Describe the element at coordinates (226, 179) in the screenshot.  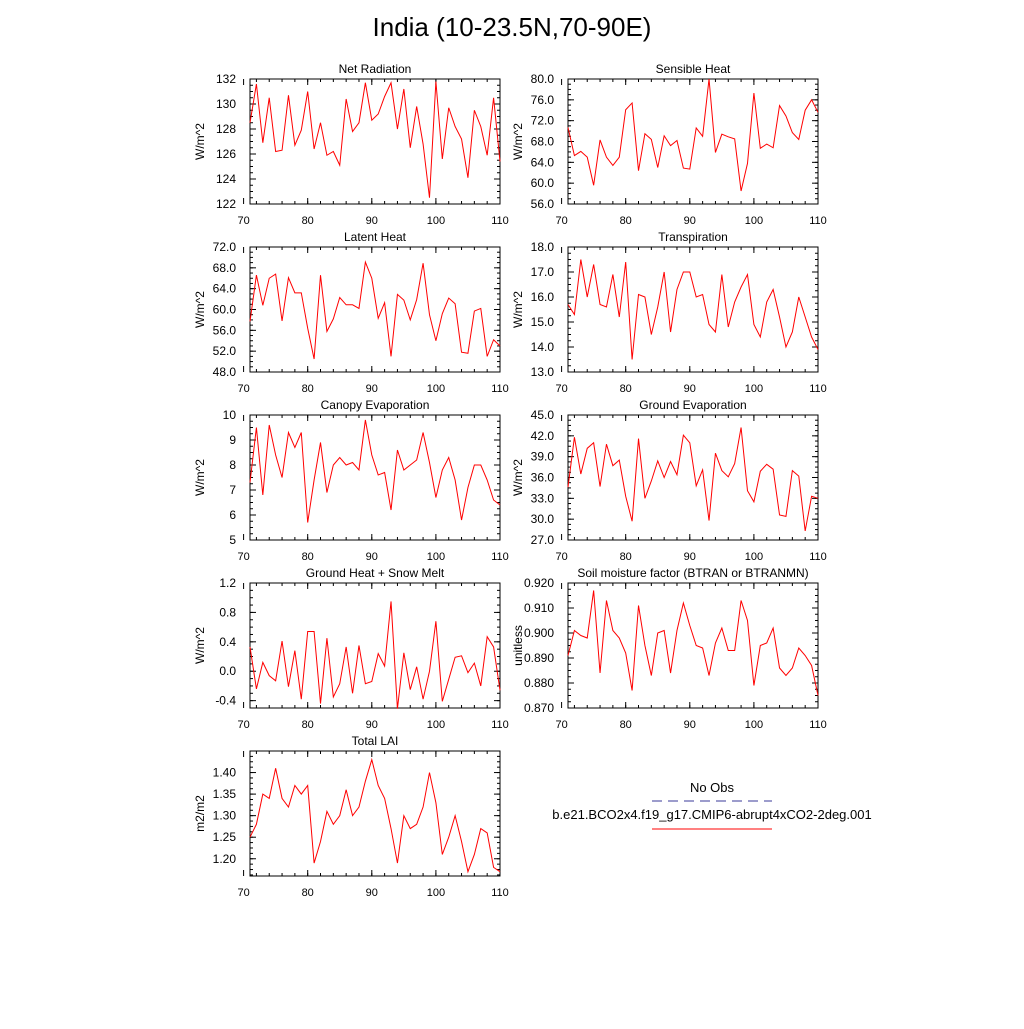
I see `y-tick-label: 124` at that location.